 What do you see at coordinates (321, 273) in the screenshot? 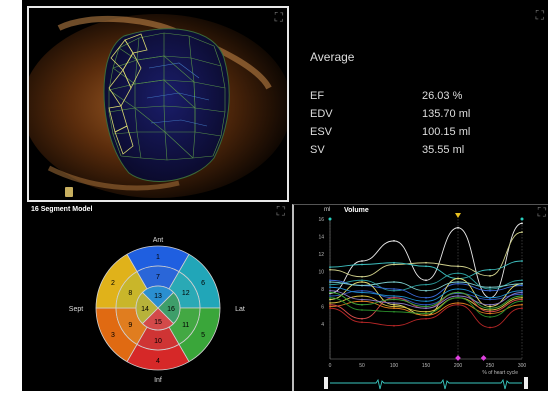
I see `y-tick-label: 10` at bounding box center [321, 273].